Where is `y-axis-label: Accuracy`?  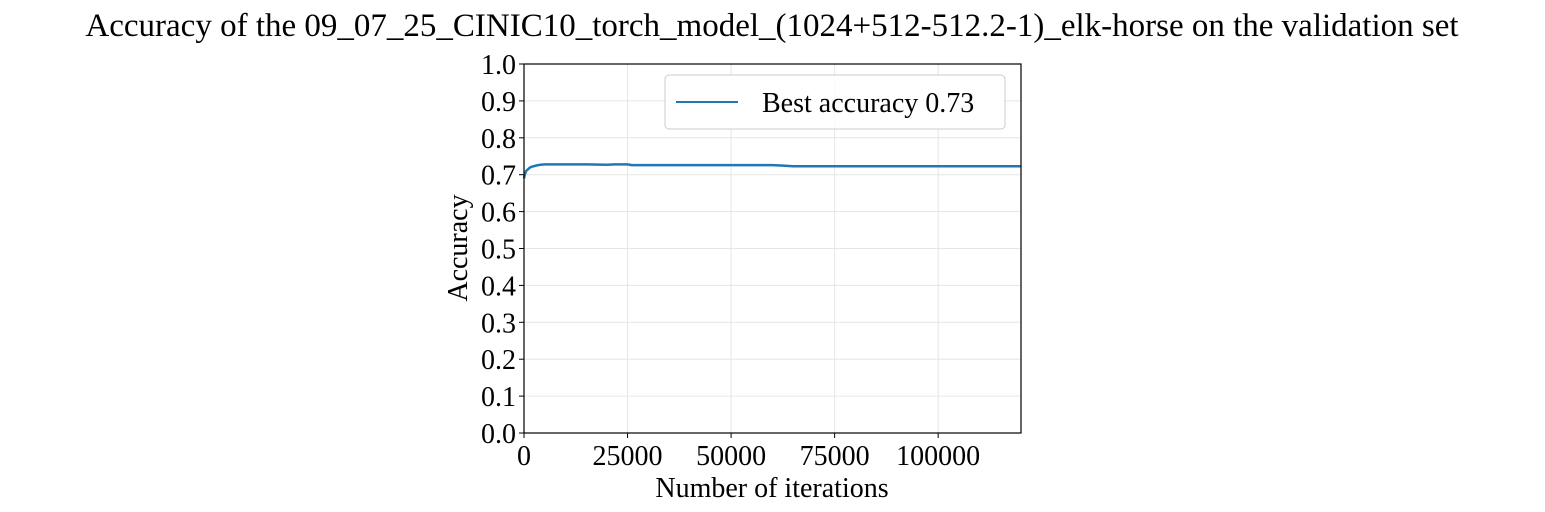
y-axis-label: Accuracy is located at coordinates (458, 247).